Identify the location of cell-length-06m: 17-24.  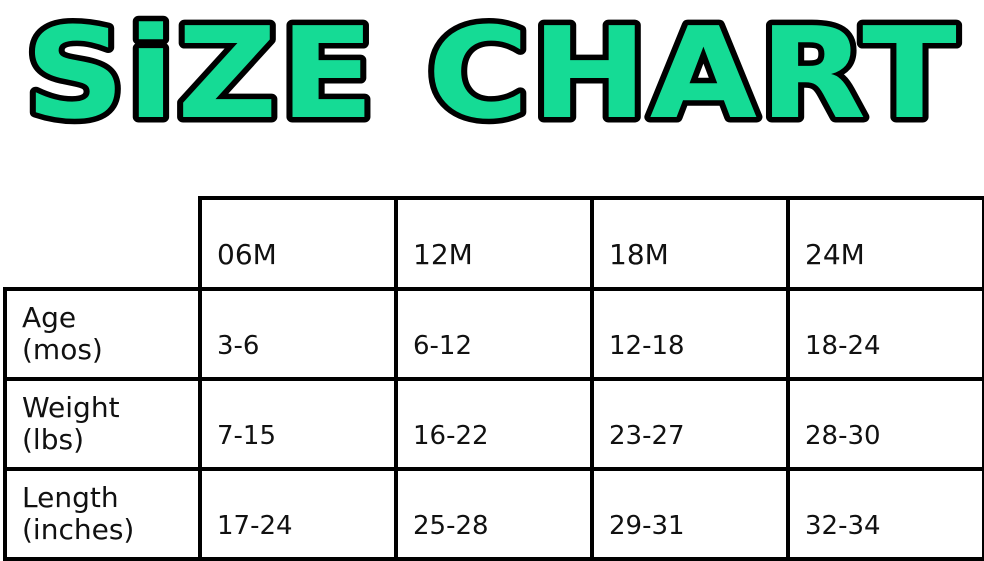
(298, 514).